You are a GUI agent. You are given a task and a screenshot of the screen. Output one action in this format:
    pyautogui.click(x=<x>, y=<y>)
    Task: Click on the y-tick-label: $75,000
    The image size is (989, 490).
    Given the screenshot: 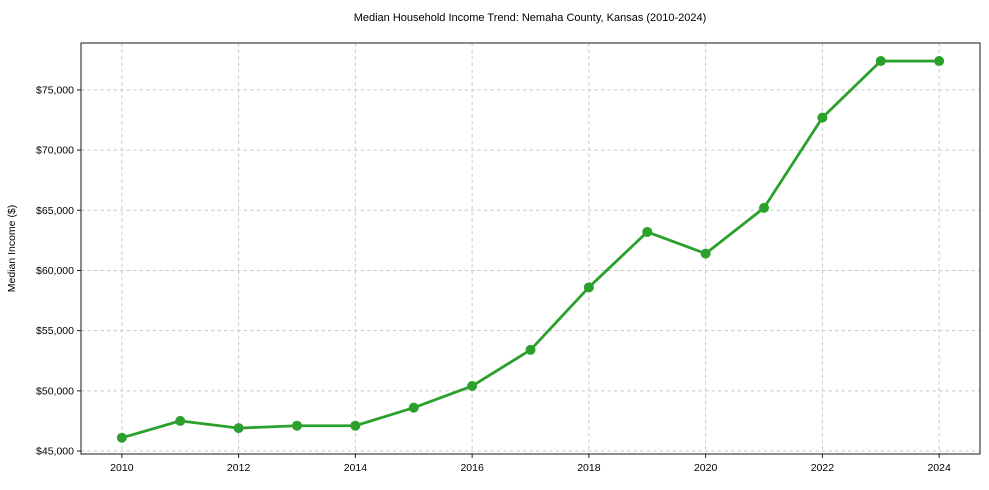 What is the action you would take?
    pyautogui.click(x=55, y=90)
    